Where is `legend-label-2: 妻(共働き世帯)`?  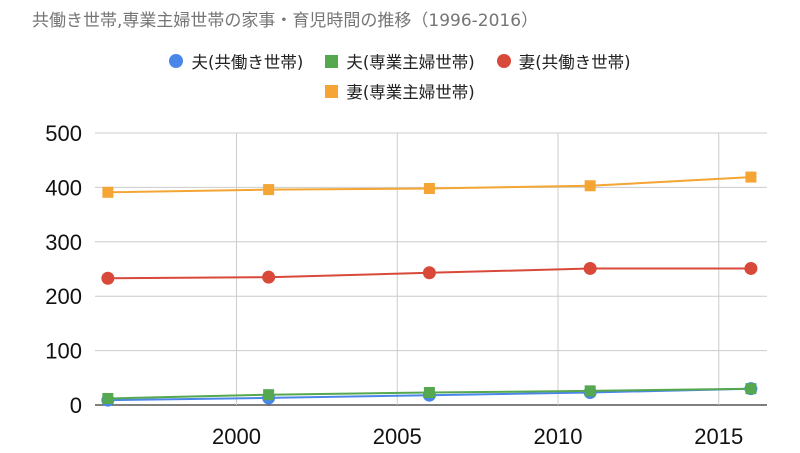 legend-label-2: 妻(共働き世帯) is located at coordinates (574, 62).